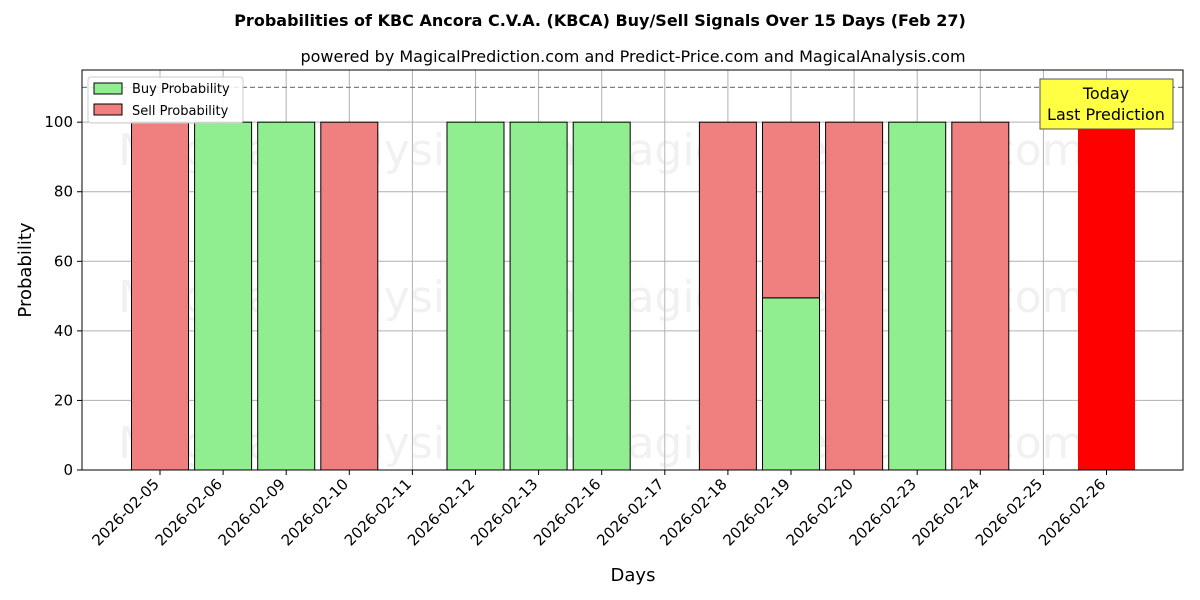 This screenshot has height=600, width=1200. Describe the element at coordinates (315, 512) in the screenshot. I see `x-tick-label: 2026-02-10` at that location.